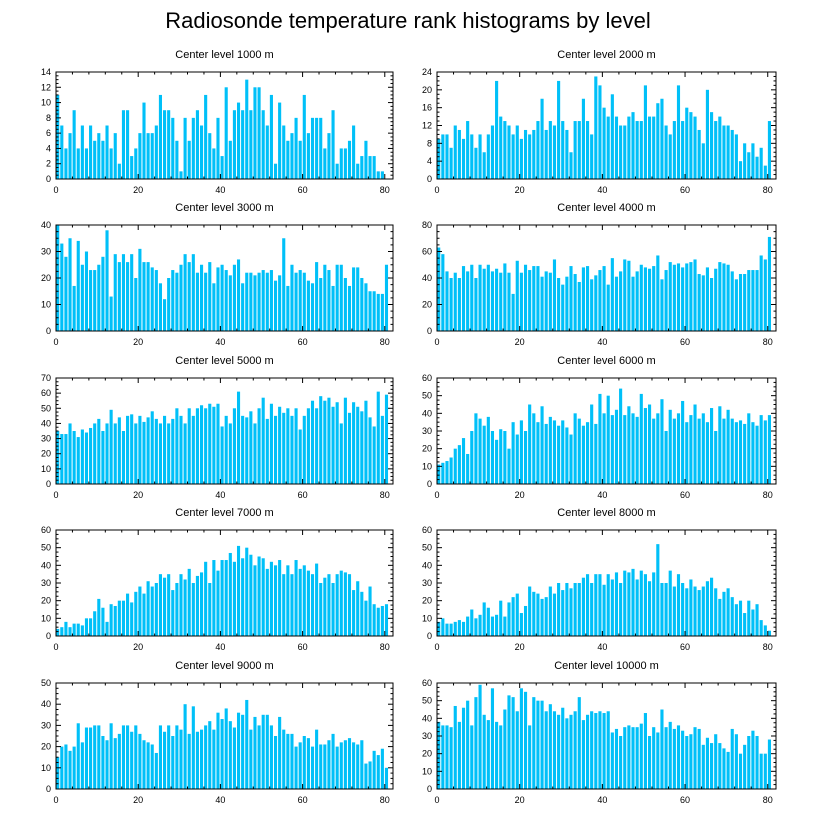 This screenshot has width=816, height=824. I want to click on y-tick-label: 30, so click(46, 439).